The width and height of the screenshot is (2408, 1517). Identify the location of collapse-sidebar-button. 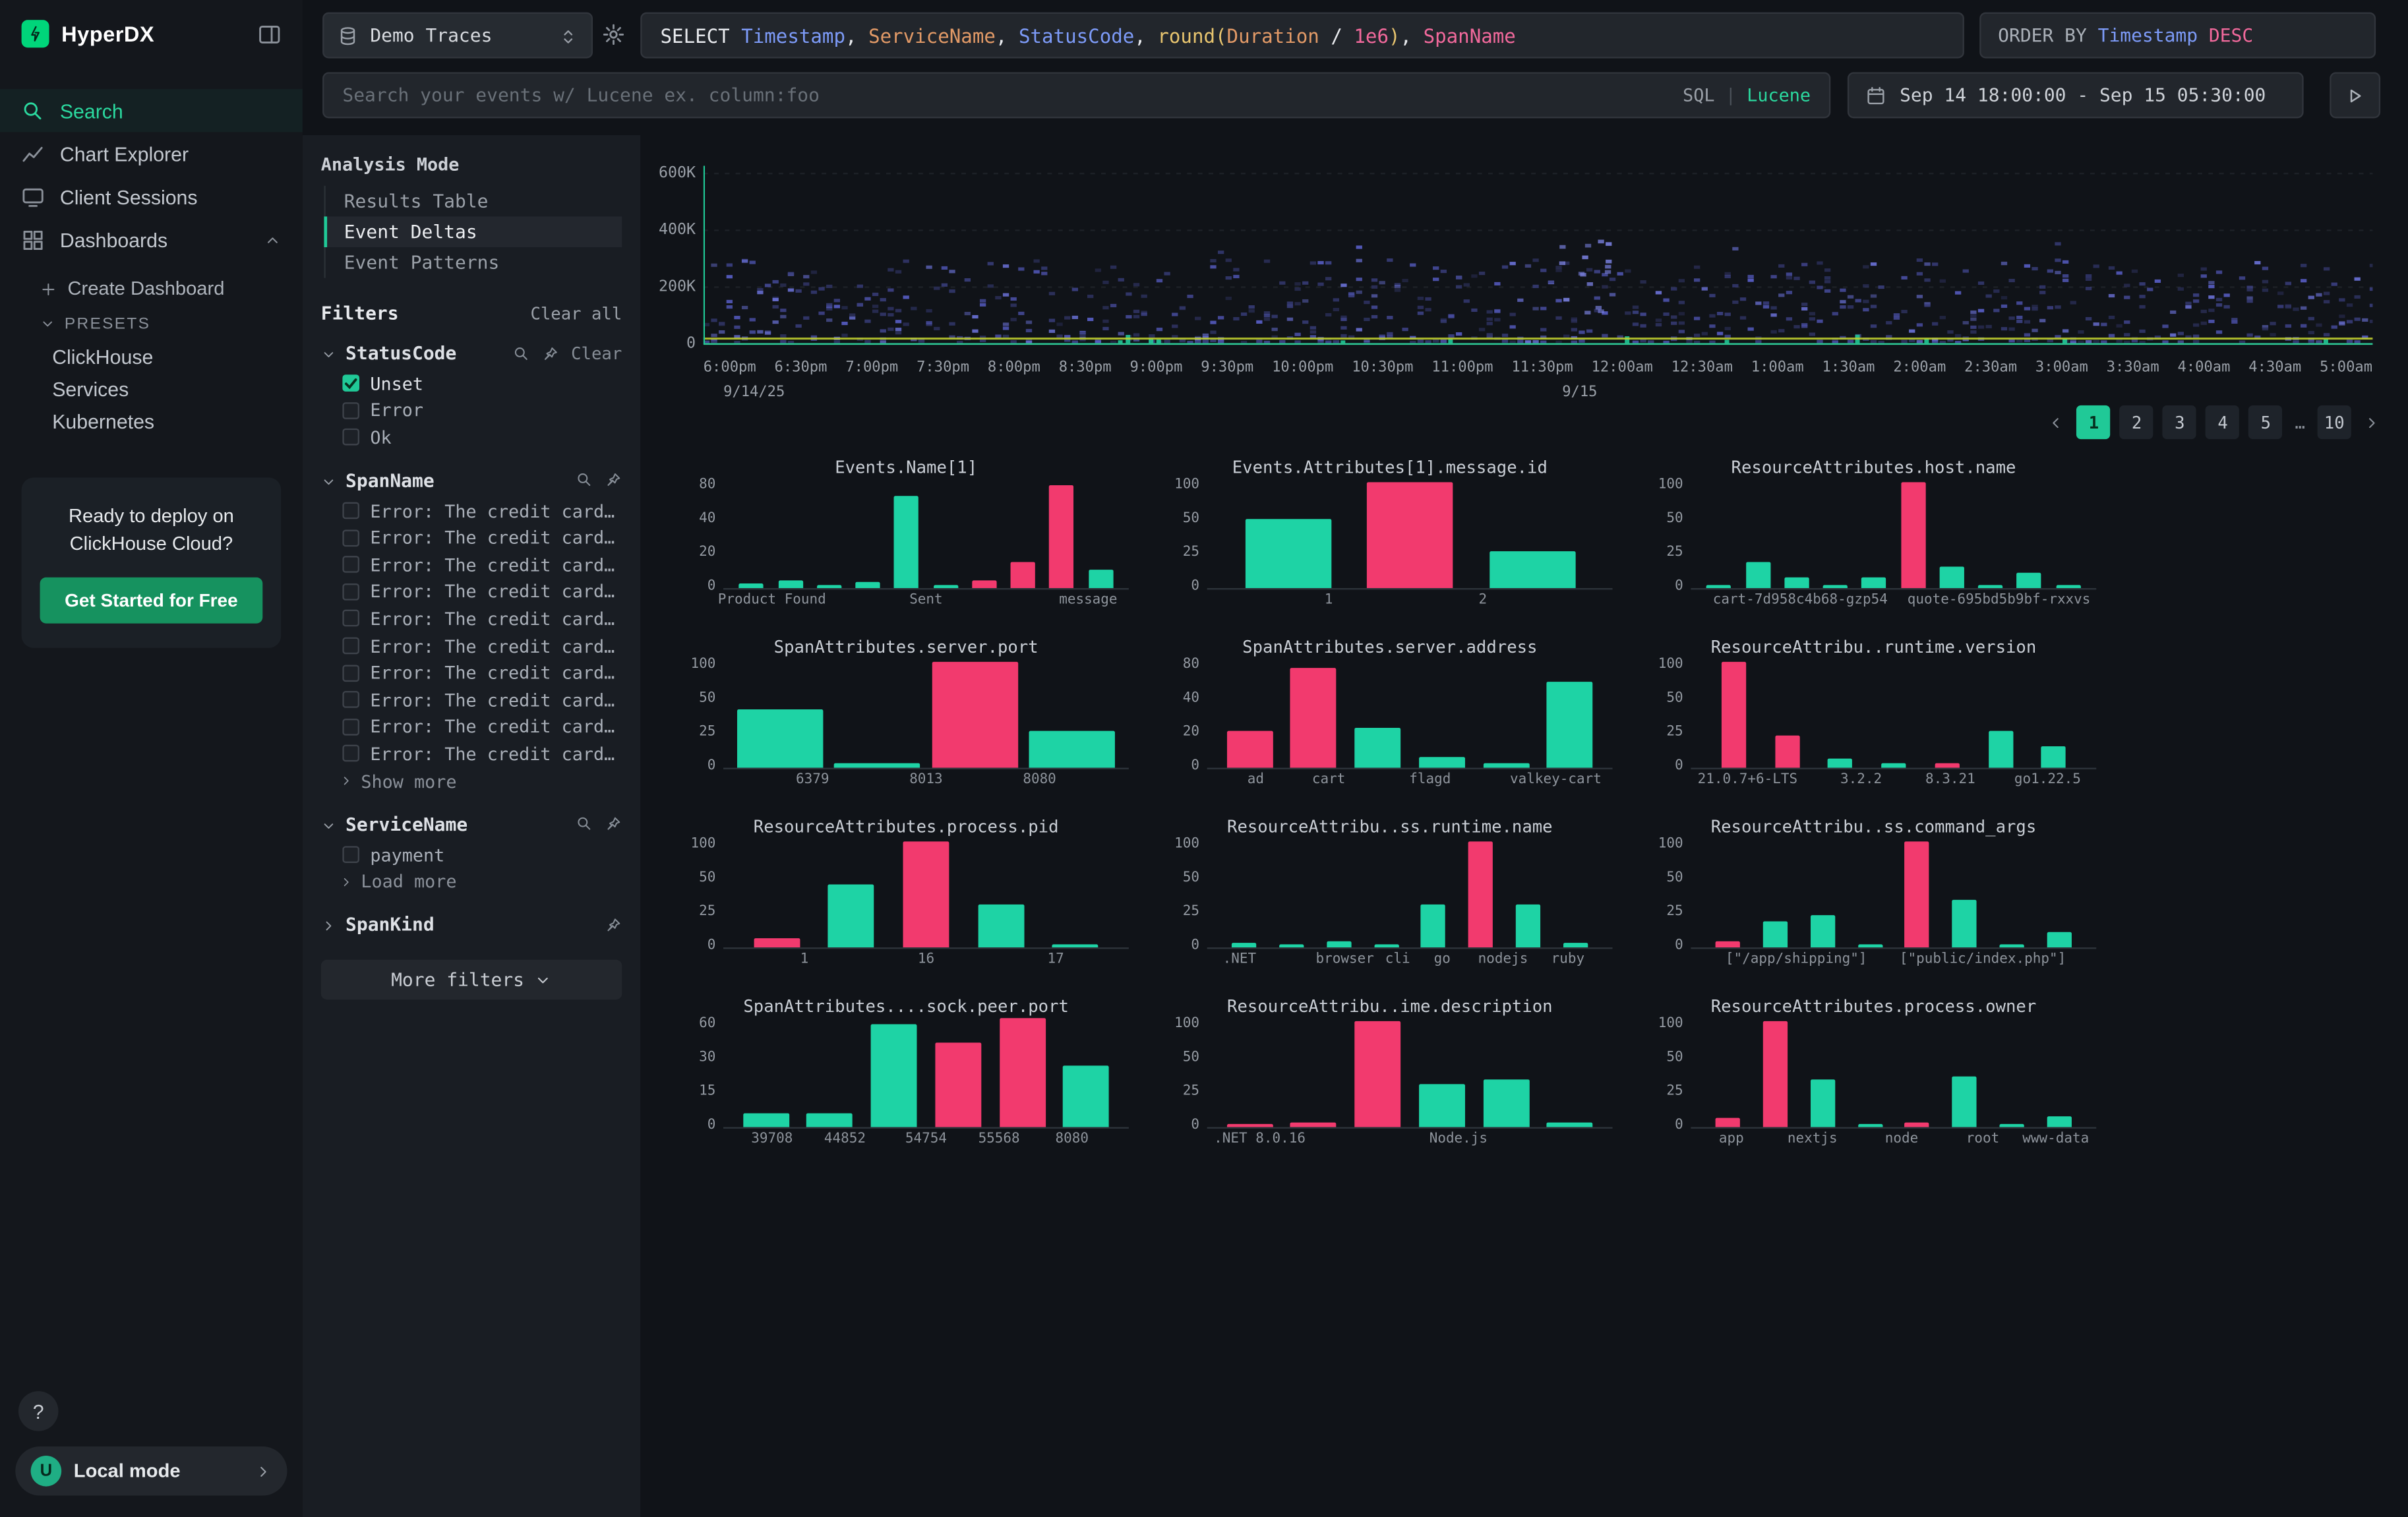
(269, 33).